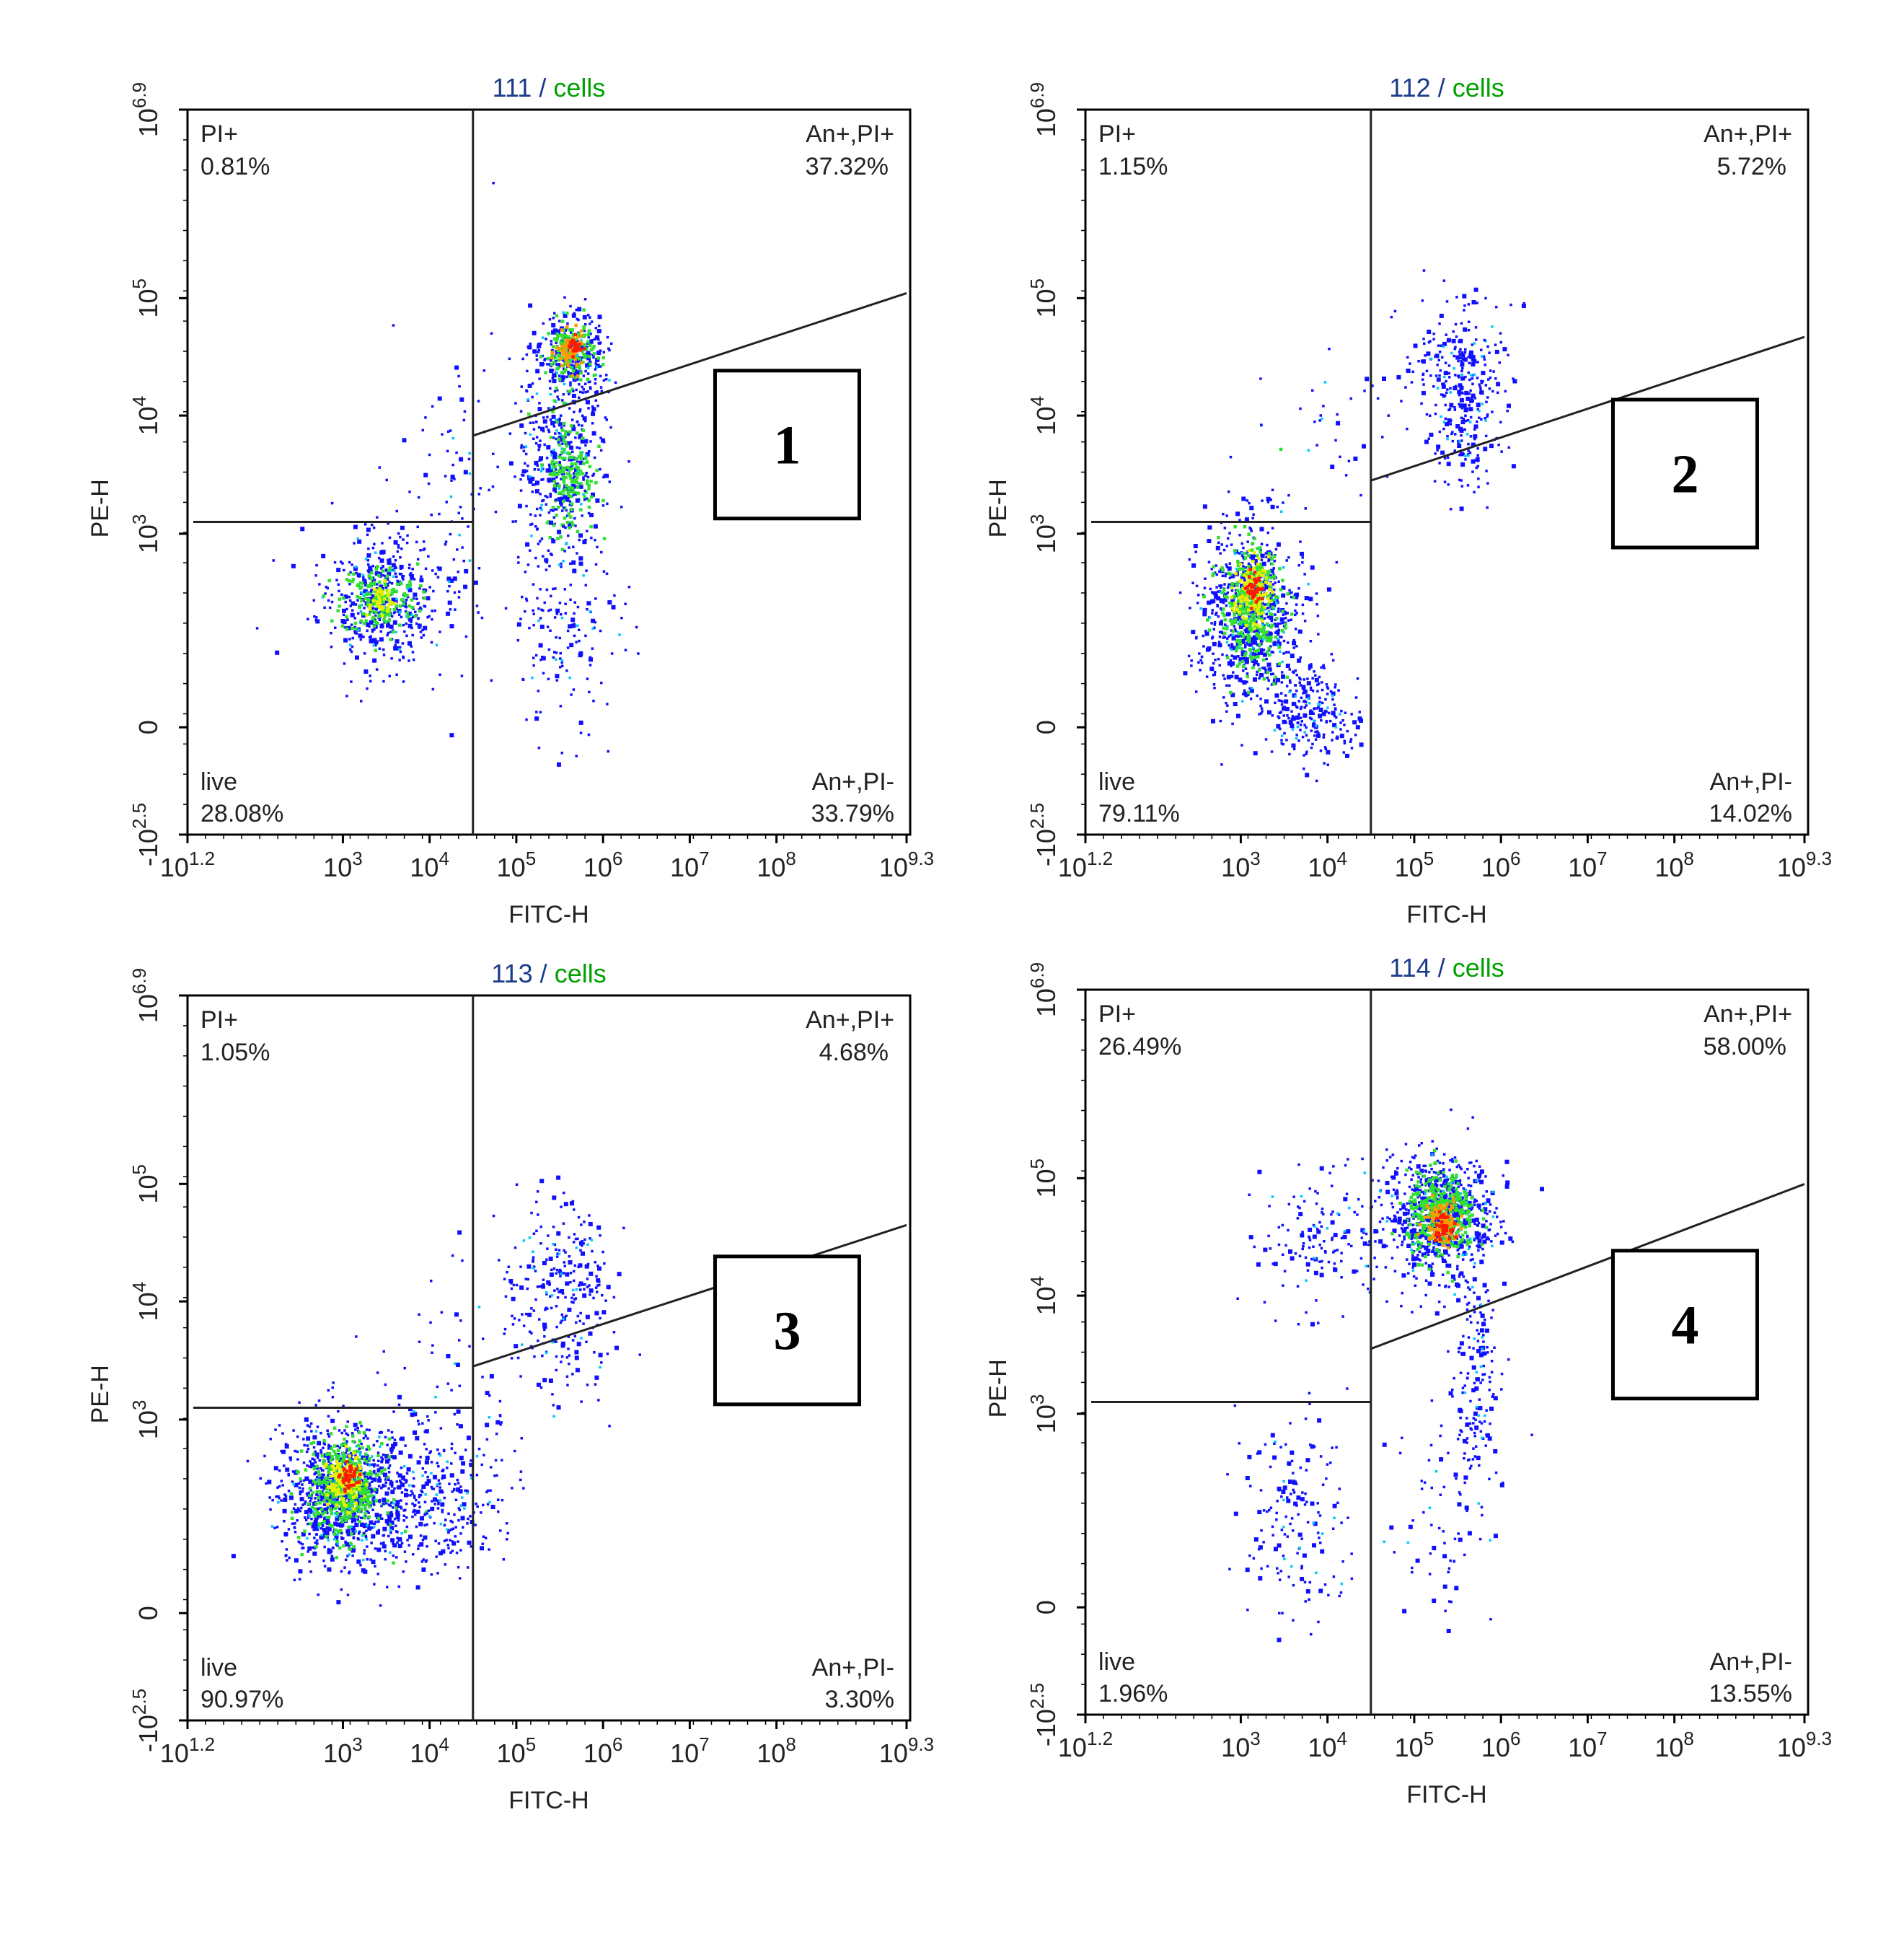  I want to click on quadrant-value-top-left: 1.15%, so click(1133, 166).